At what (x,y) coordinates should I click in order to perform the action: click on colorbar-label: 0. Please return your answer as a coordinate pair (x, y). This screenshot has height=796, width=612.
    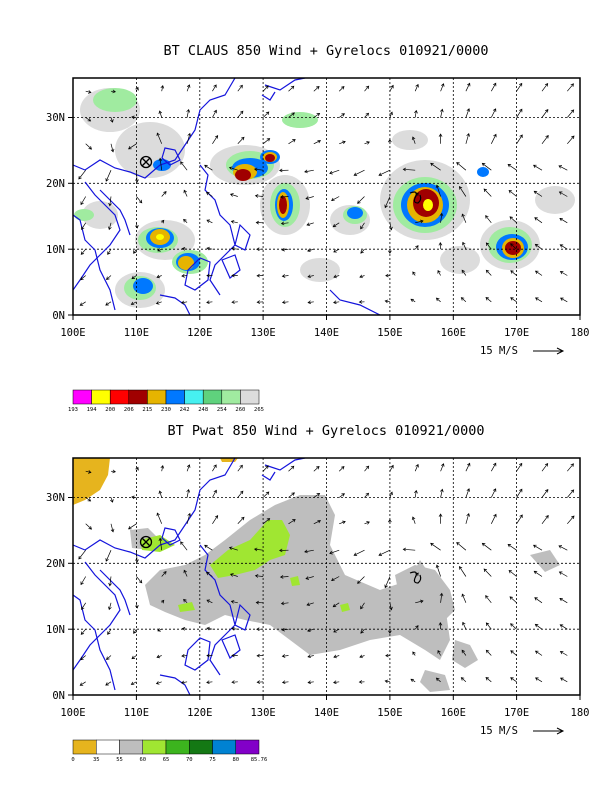
    Looking at the image, I should click on (72, 760).